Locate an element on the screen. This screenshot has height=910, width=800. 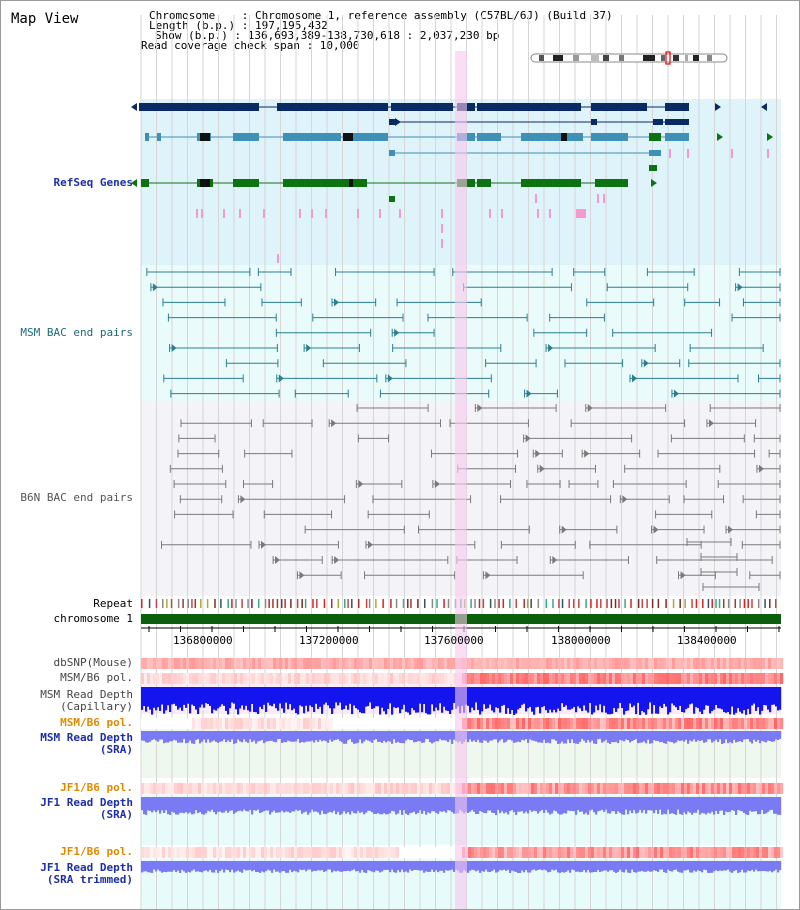
selected-region-highlight is located at coordinates (461, 480).